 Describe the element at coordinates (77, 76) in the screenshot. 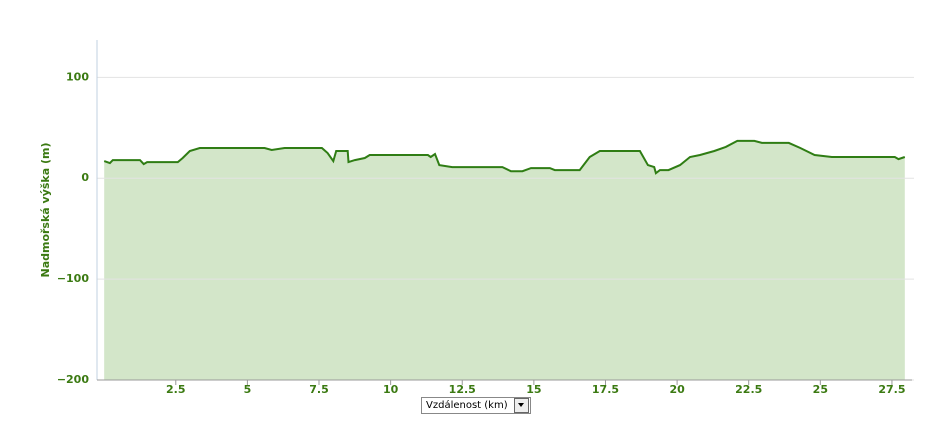

I see `y-tick-label: 100` at that location.